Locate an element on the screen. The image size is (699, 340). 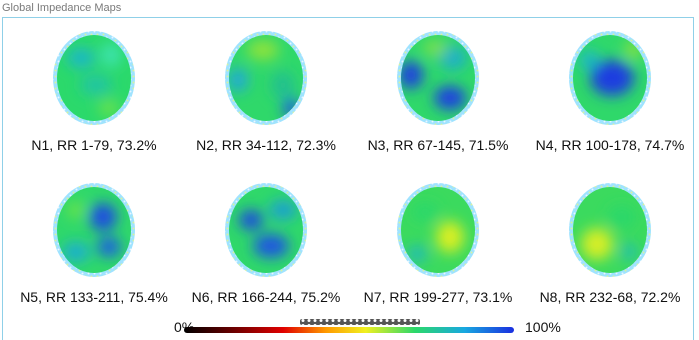
panel-label: N5, RR 133-211, 75.4% is located at coordinates (94, 297).